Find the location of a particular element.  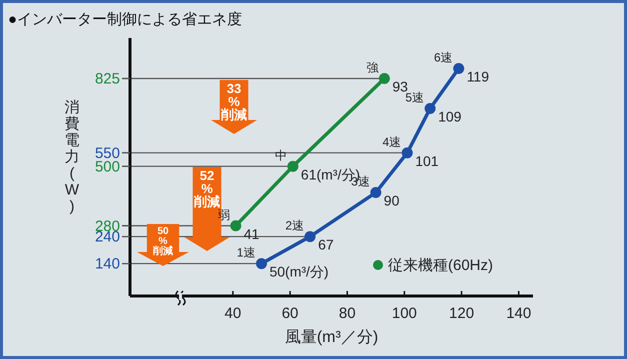

x-tick-label: 120 is located at coordinates (461, 313).